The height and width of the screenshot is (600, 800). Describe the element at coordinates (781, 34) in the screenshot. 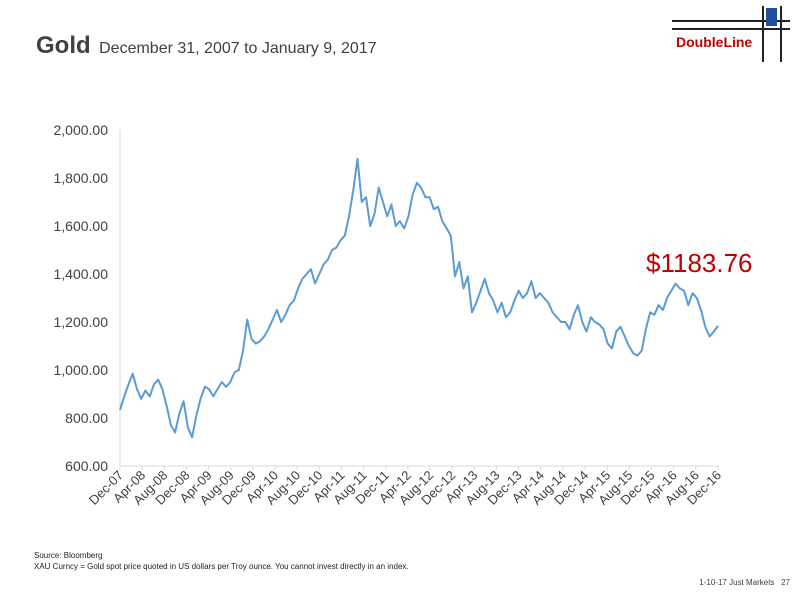

I see `logo-rule-right` at that location.